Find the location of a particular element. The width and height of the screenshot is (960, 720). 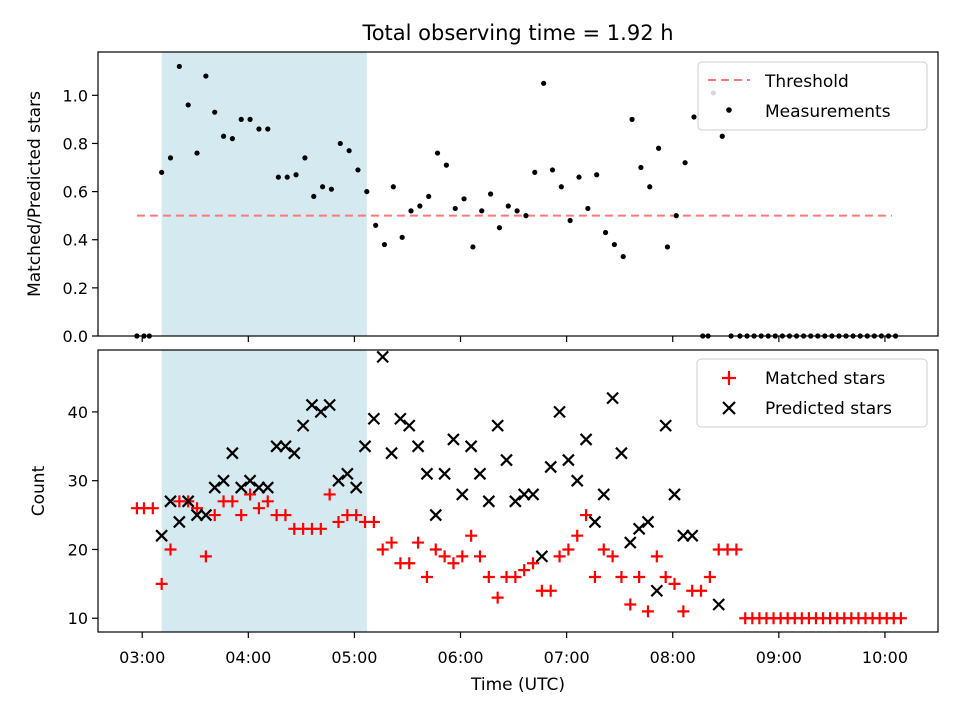

top-y-tick-label: 0.2 is located at coordinates (75, 288).